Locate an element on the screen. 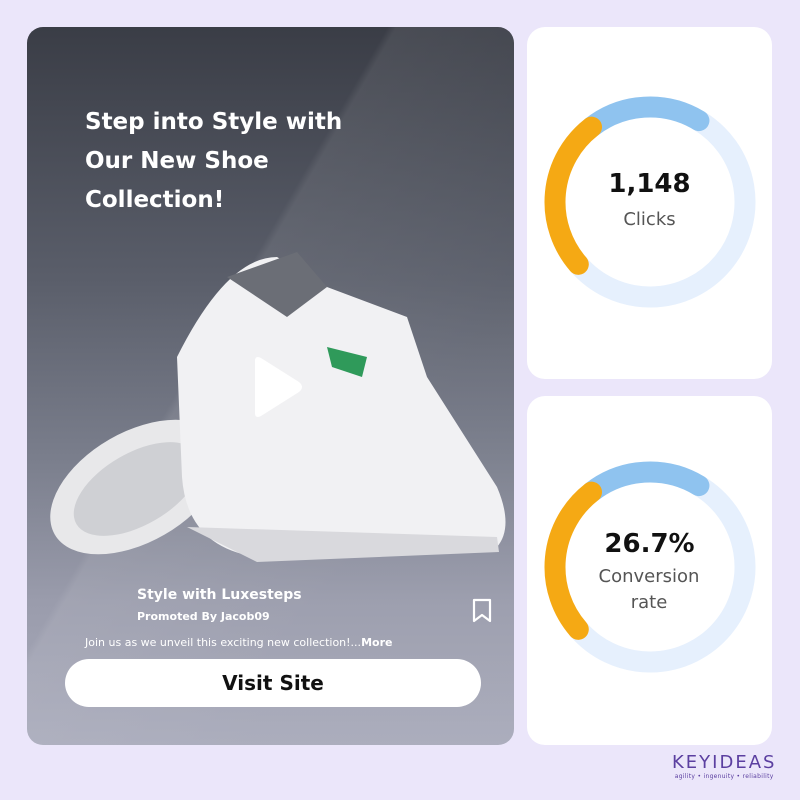 The image size is (800, 800). conversion-card: 26.7% Conversion rate is located at coordinates (649, 570).